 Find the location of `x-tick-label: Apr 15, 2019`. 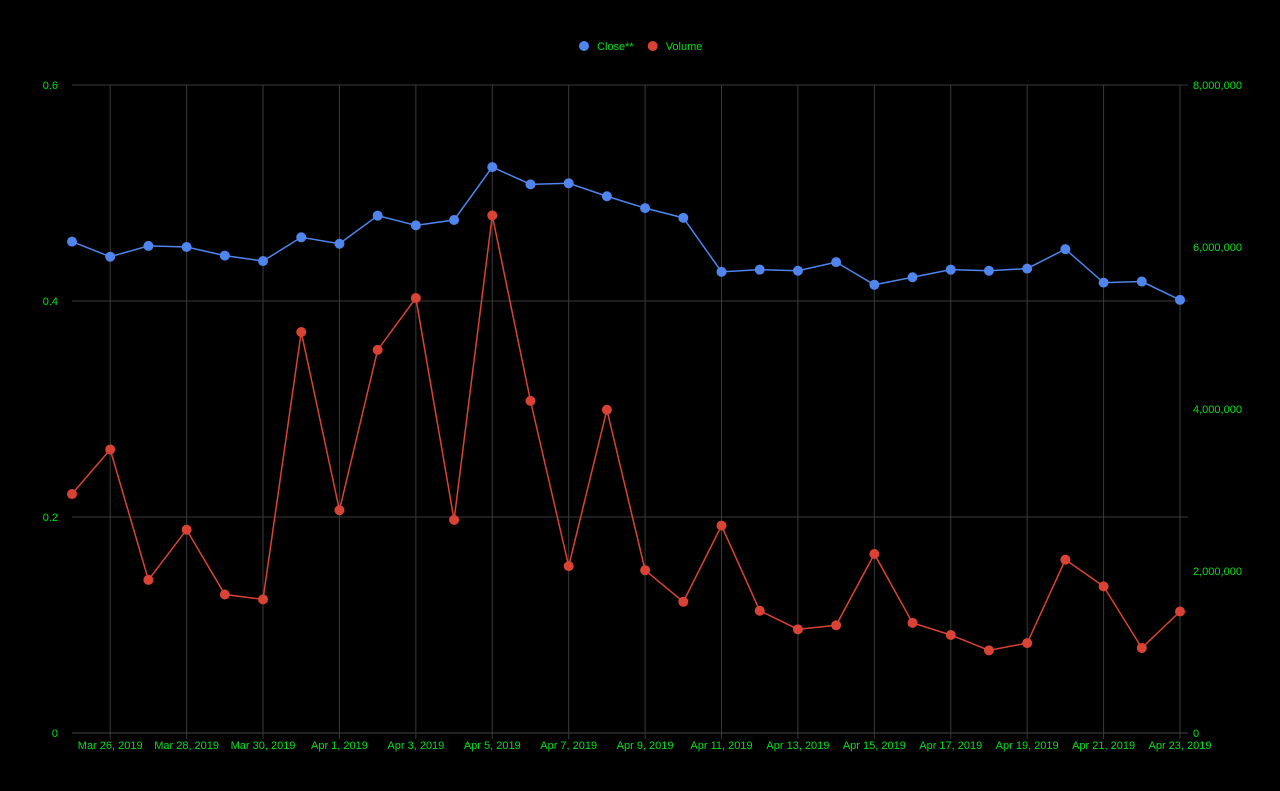

x-tick-label: Apr 15, 2019 is located at coordinates (874, 746).